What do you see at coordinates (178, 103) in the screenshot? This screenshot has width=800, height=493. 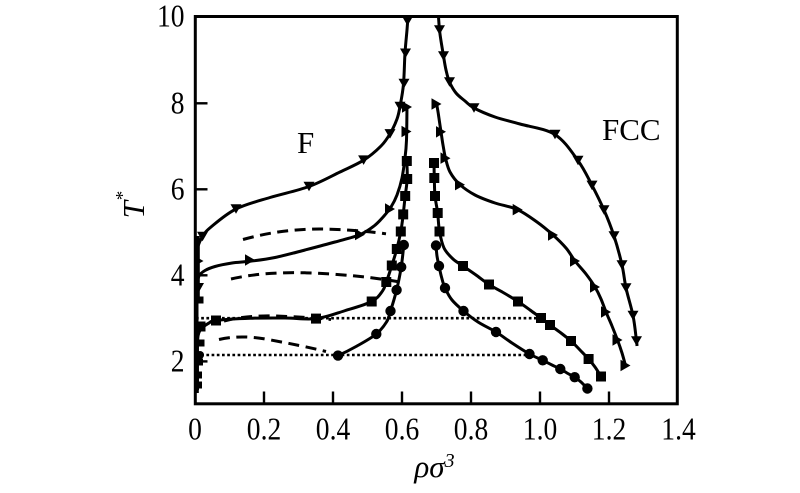 I see `svg-text: 8` at bounding box center [178, 103].